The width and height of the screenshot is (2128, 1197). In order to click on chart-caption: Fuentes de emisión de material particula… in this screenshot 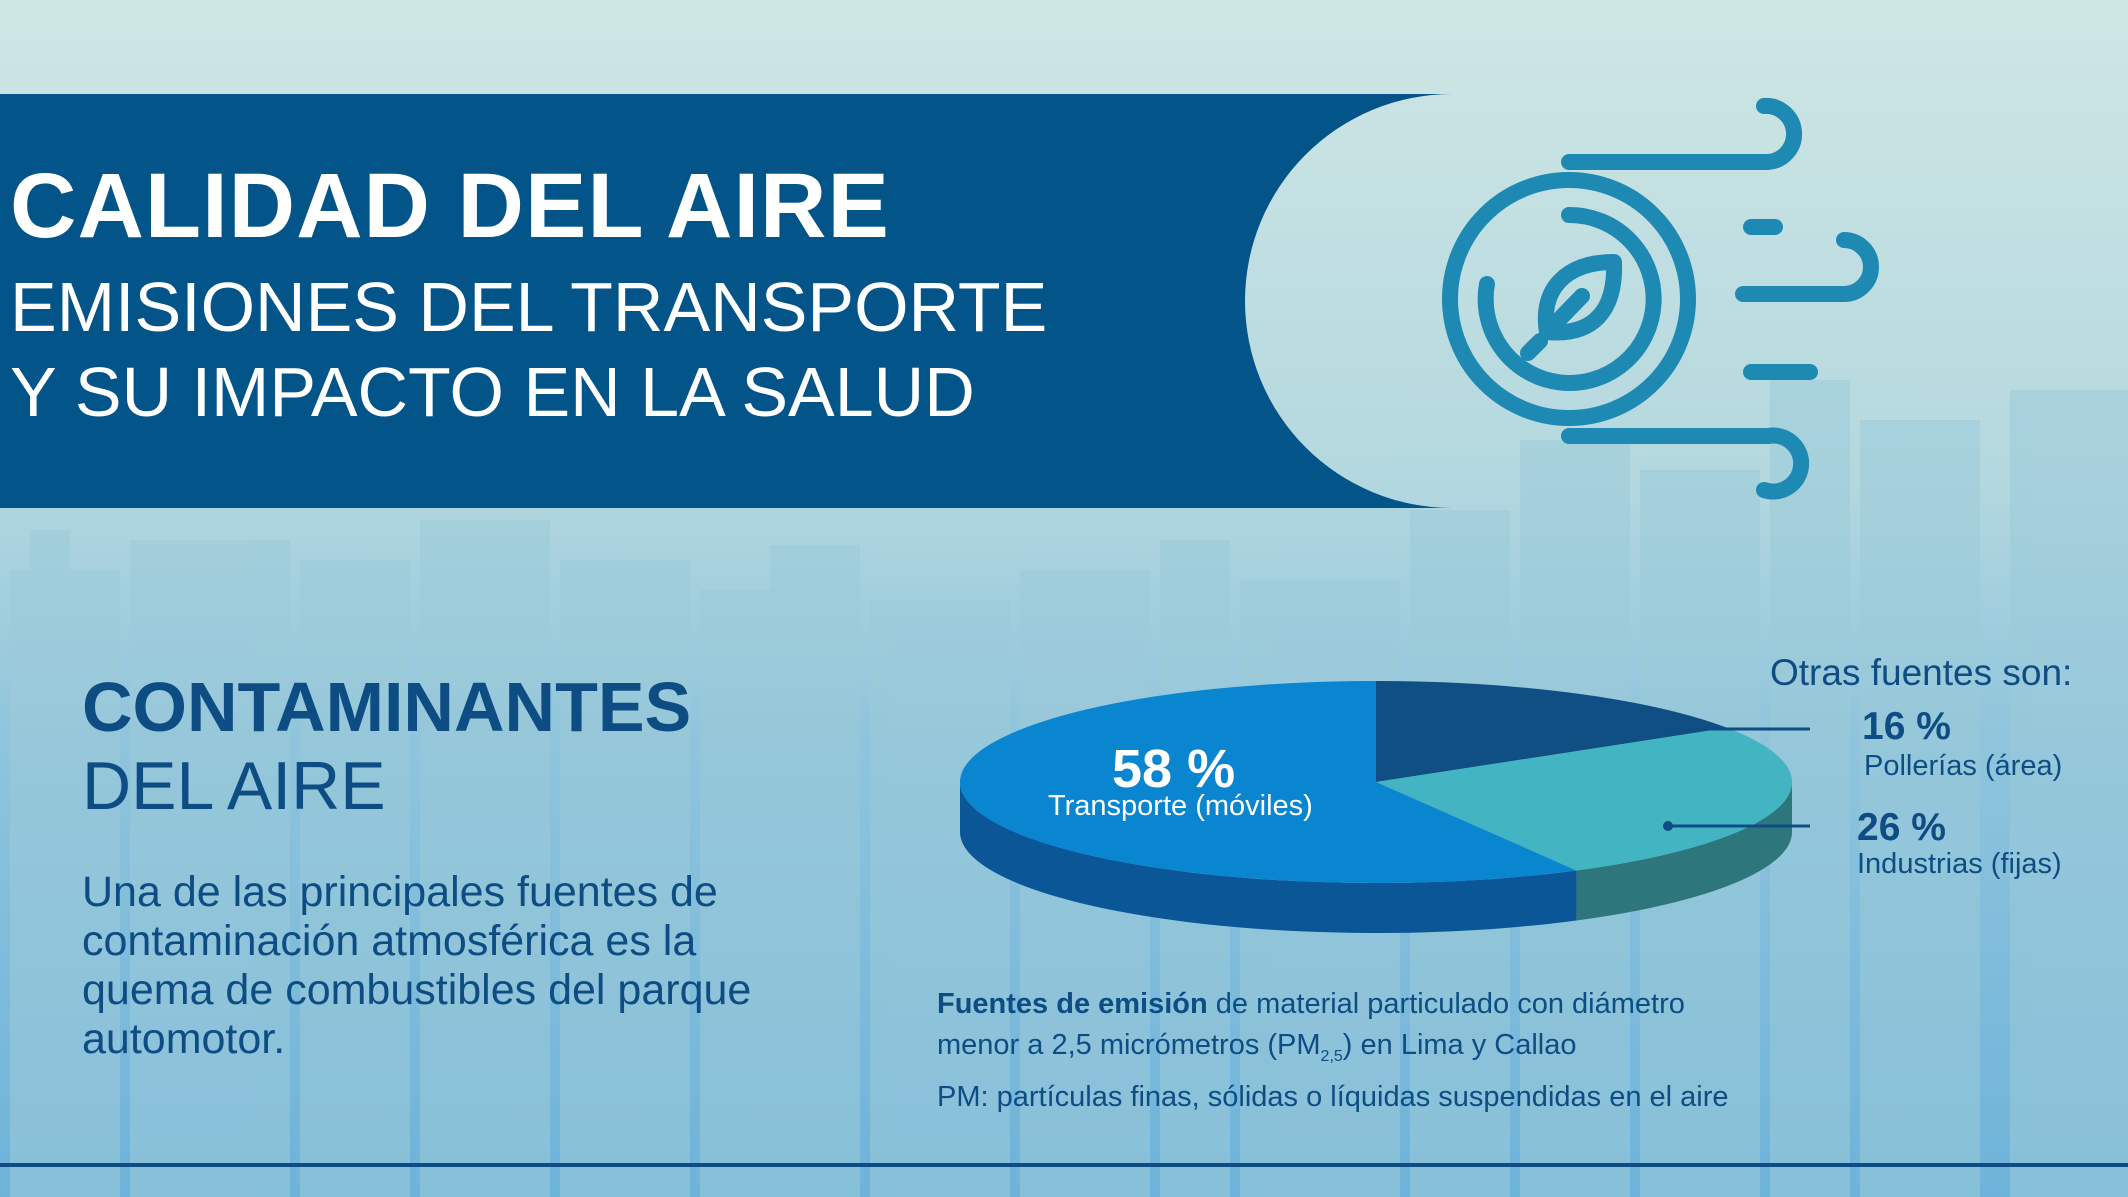, I will do `click(1333, 1051)`.